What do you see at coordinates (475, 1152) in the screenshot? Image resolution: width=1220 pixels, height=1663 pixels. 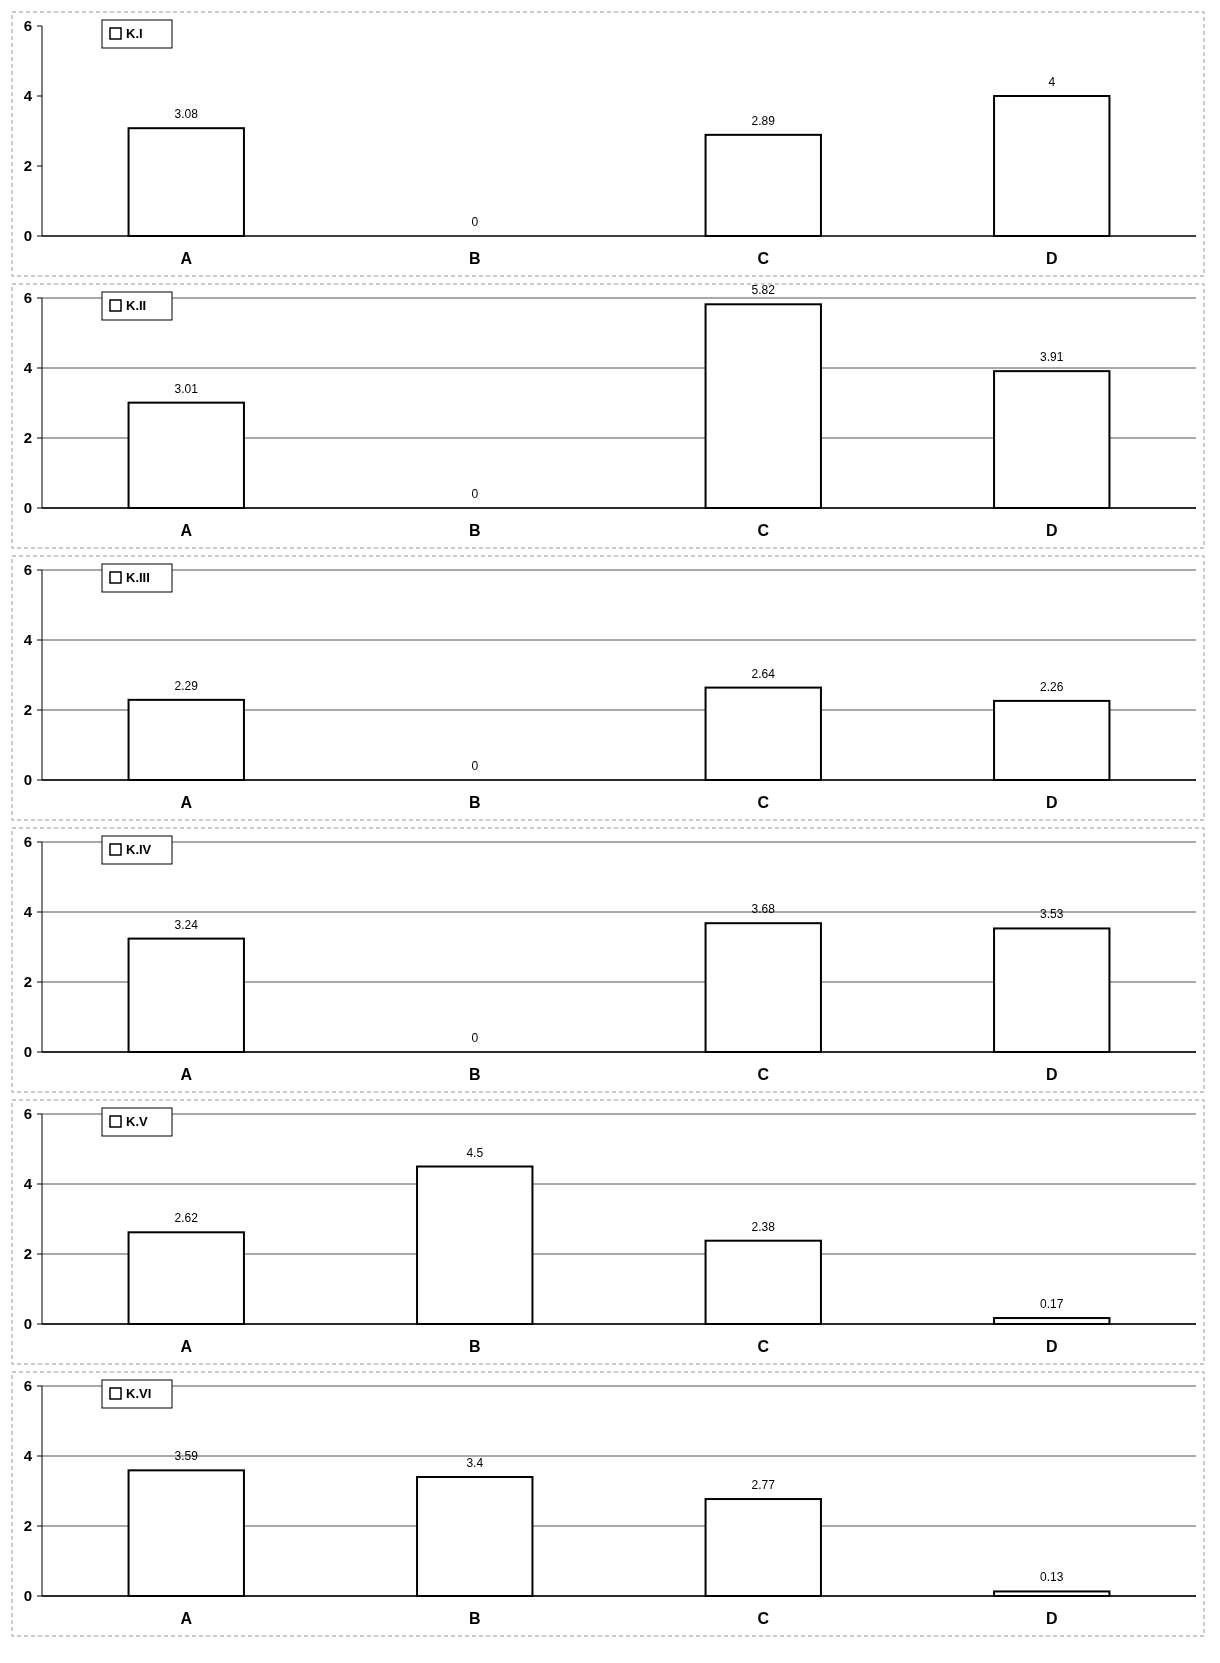 I see `data-label: 4.5` at bounding box center [475, 1152].